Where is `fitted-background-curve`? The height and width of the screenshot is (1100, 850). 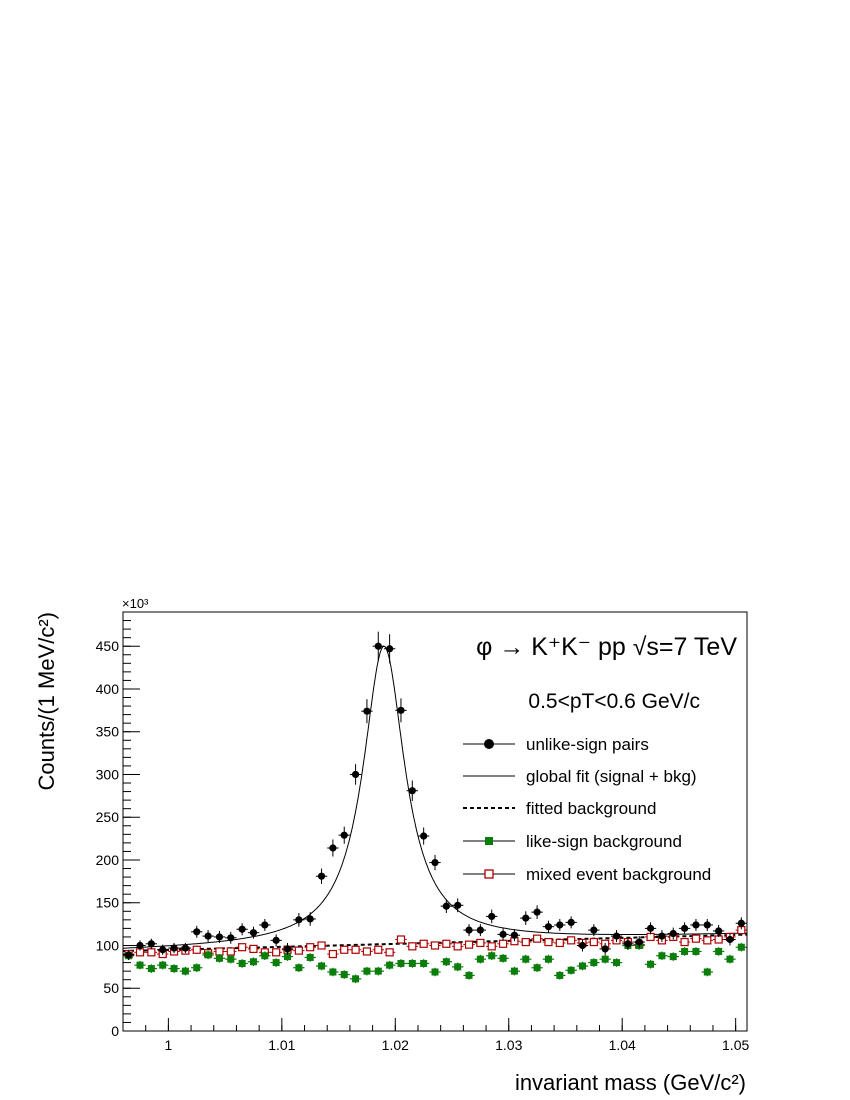
fitted-background-curve is located at coordinates (435, 942).